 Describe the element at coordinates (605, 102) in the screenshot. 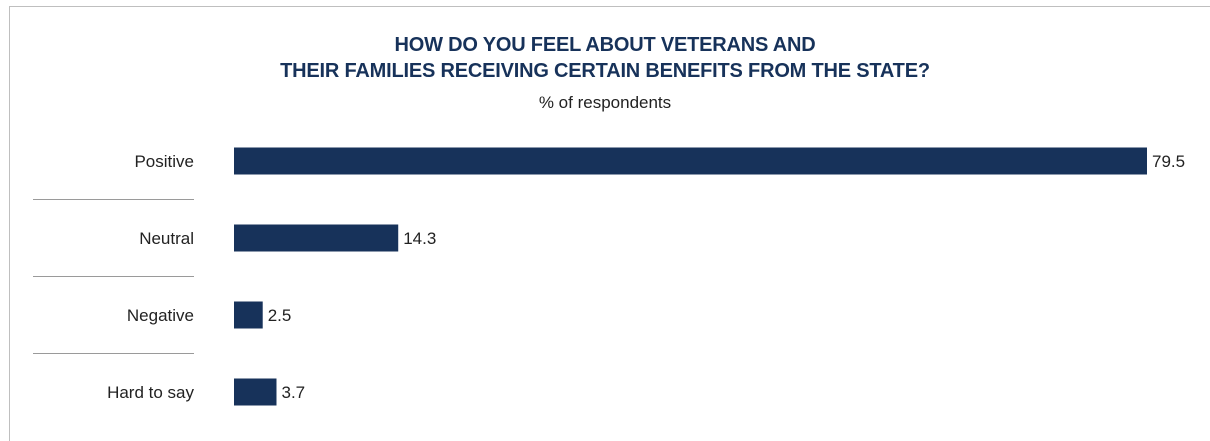

I see `chart-subtitle: % of respondents` at that location.